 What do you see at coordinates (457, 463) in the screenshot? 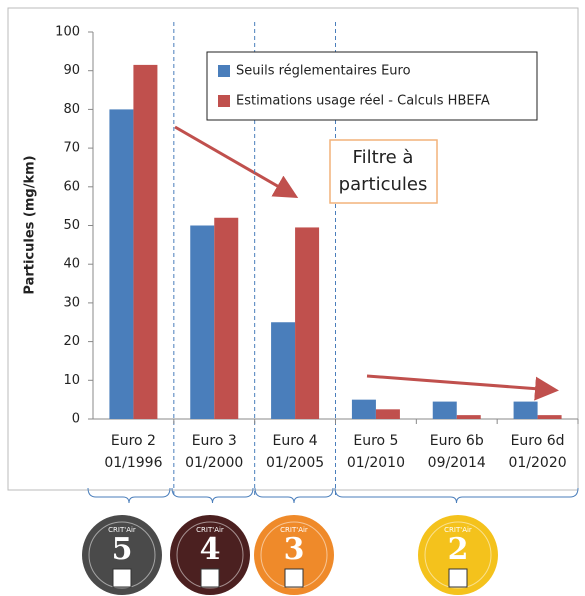
I see `x-tick-label: 09/2014` at bounding box center [457, 463].